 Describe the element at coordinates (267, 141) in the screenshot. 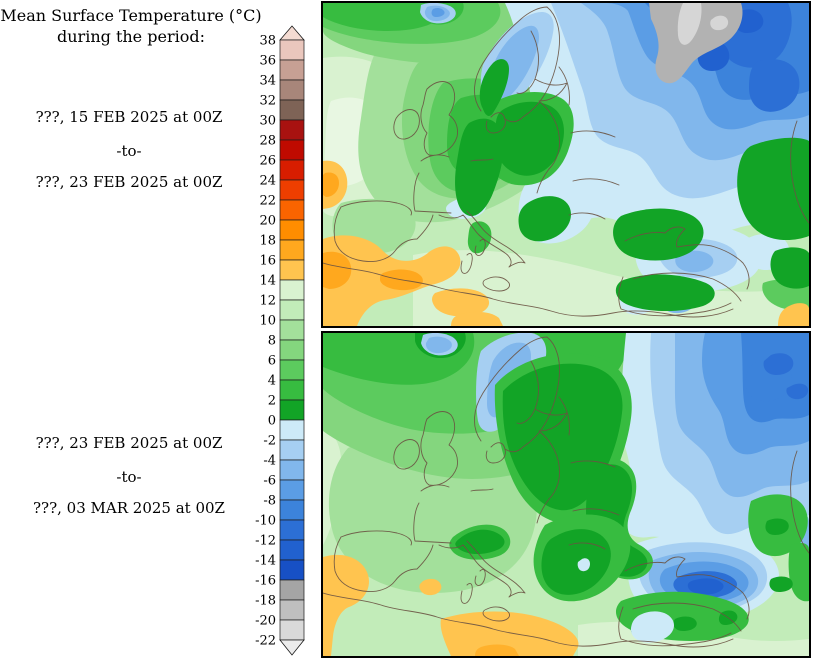

I see `colorbar-tick-label: 28` at that location.